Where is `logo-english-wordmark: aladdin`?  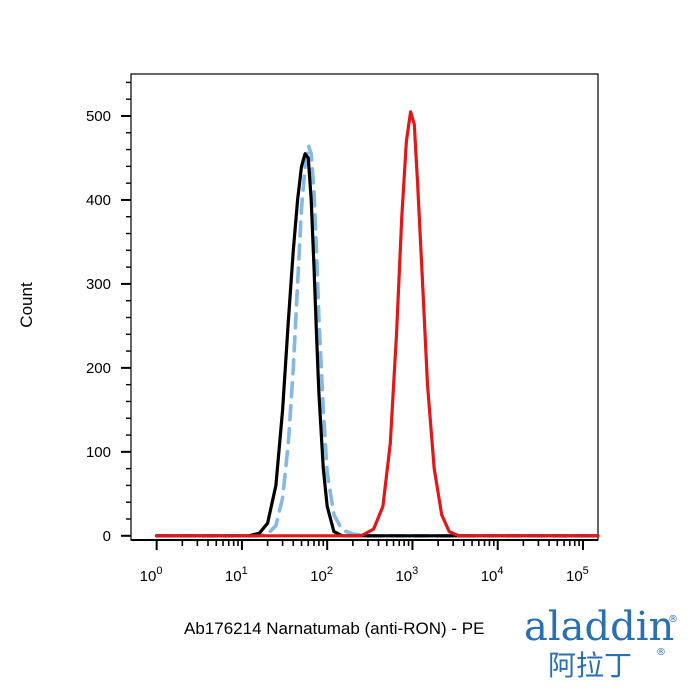 logo-english-wordmark: aladdin is located at coordinates (599, 627).